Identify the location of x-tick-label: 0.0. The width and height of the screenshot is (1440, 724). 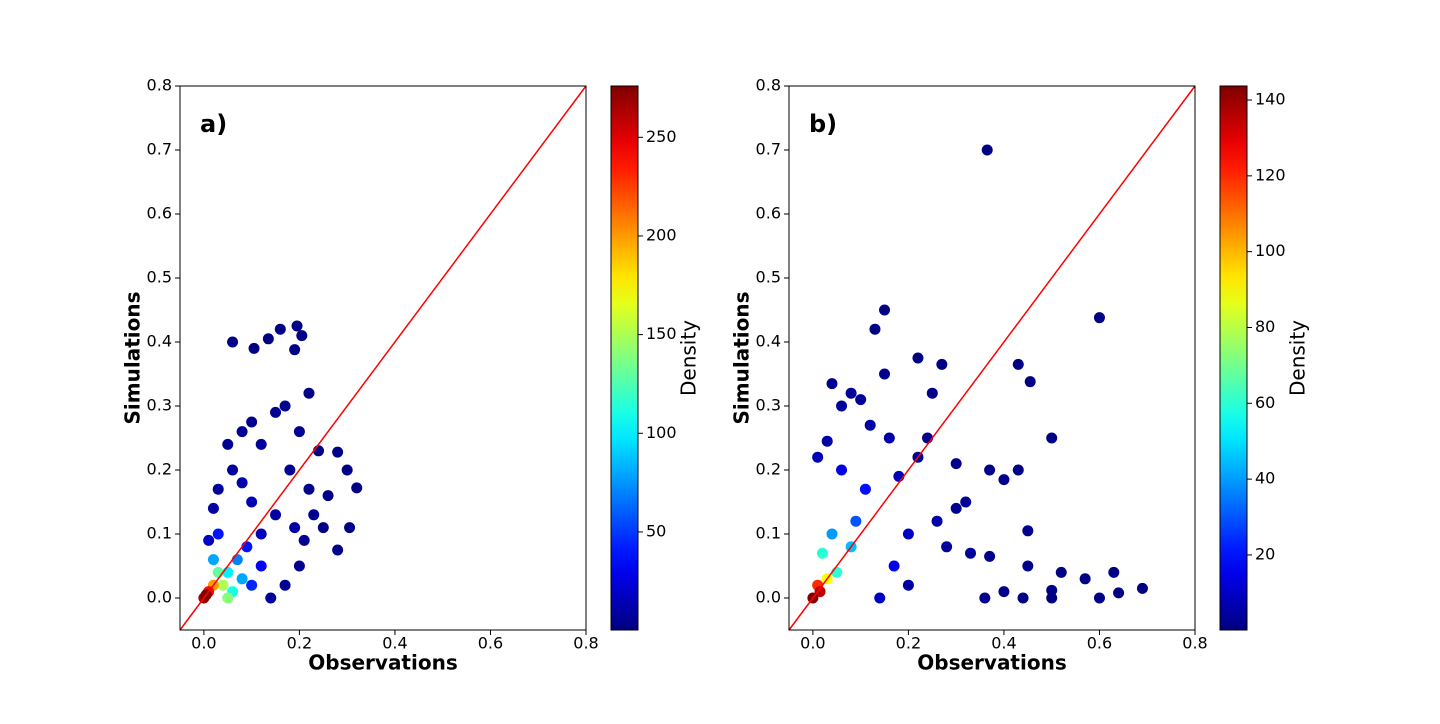
(203, 643).